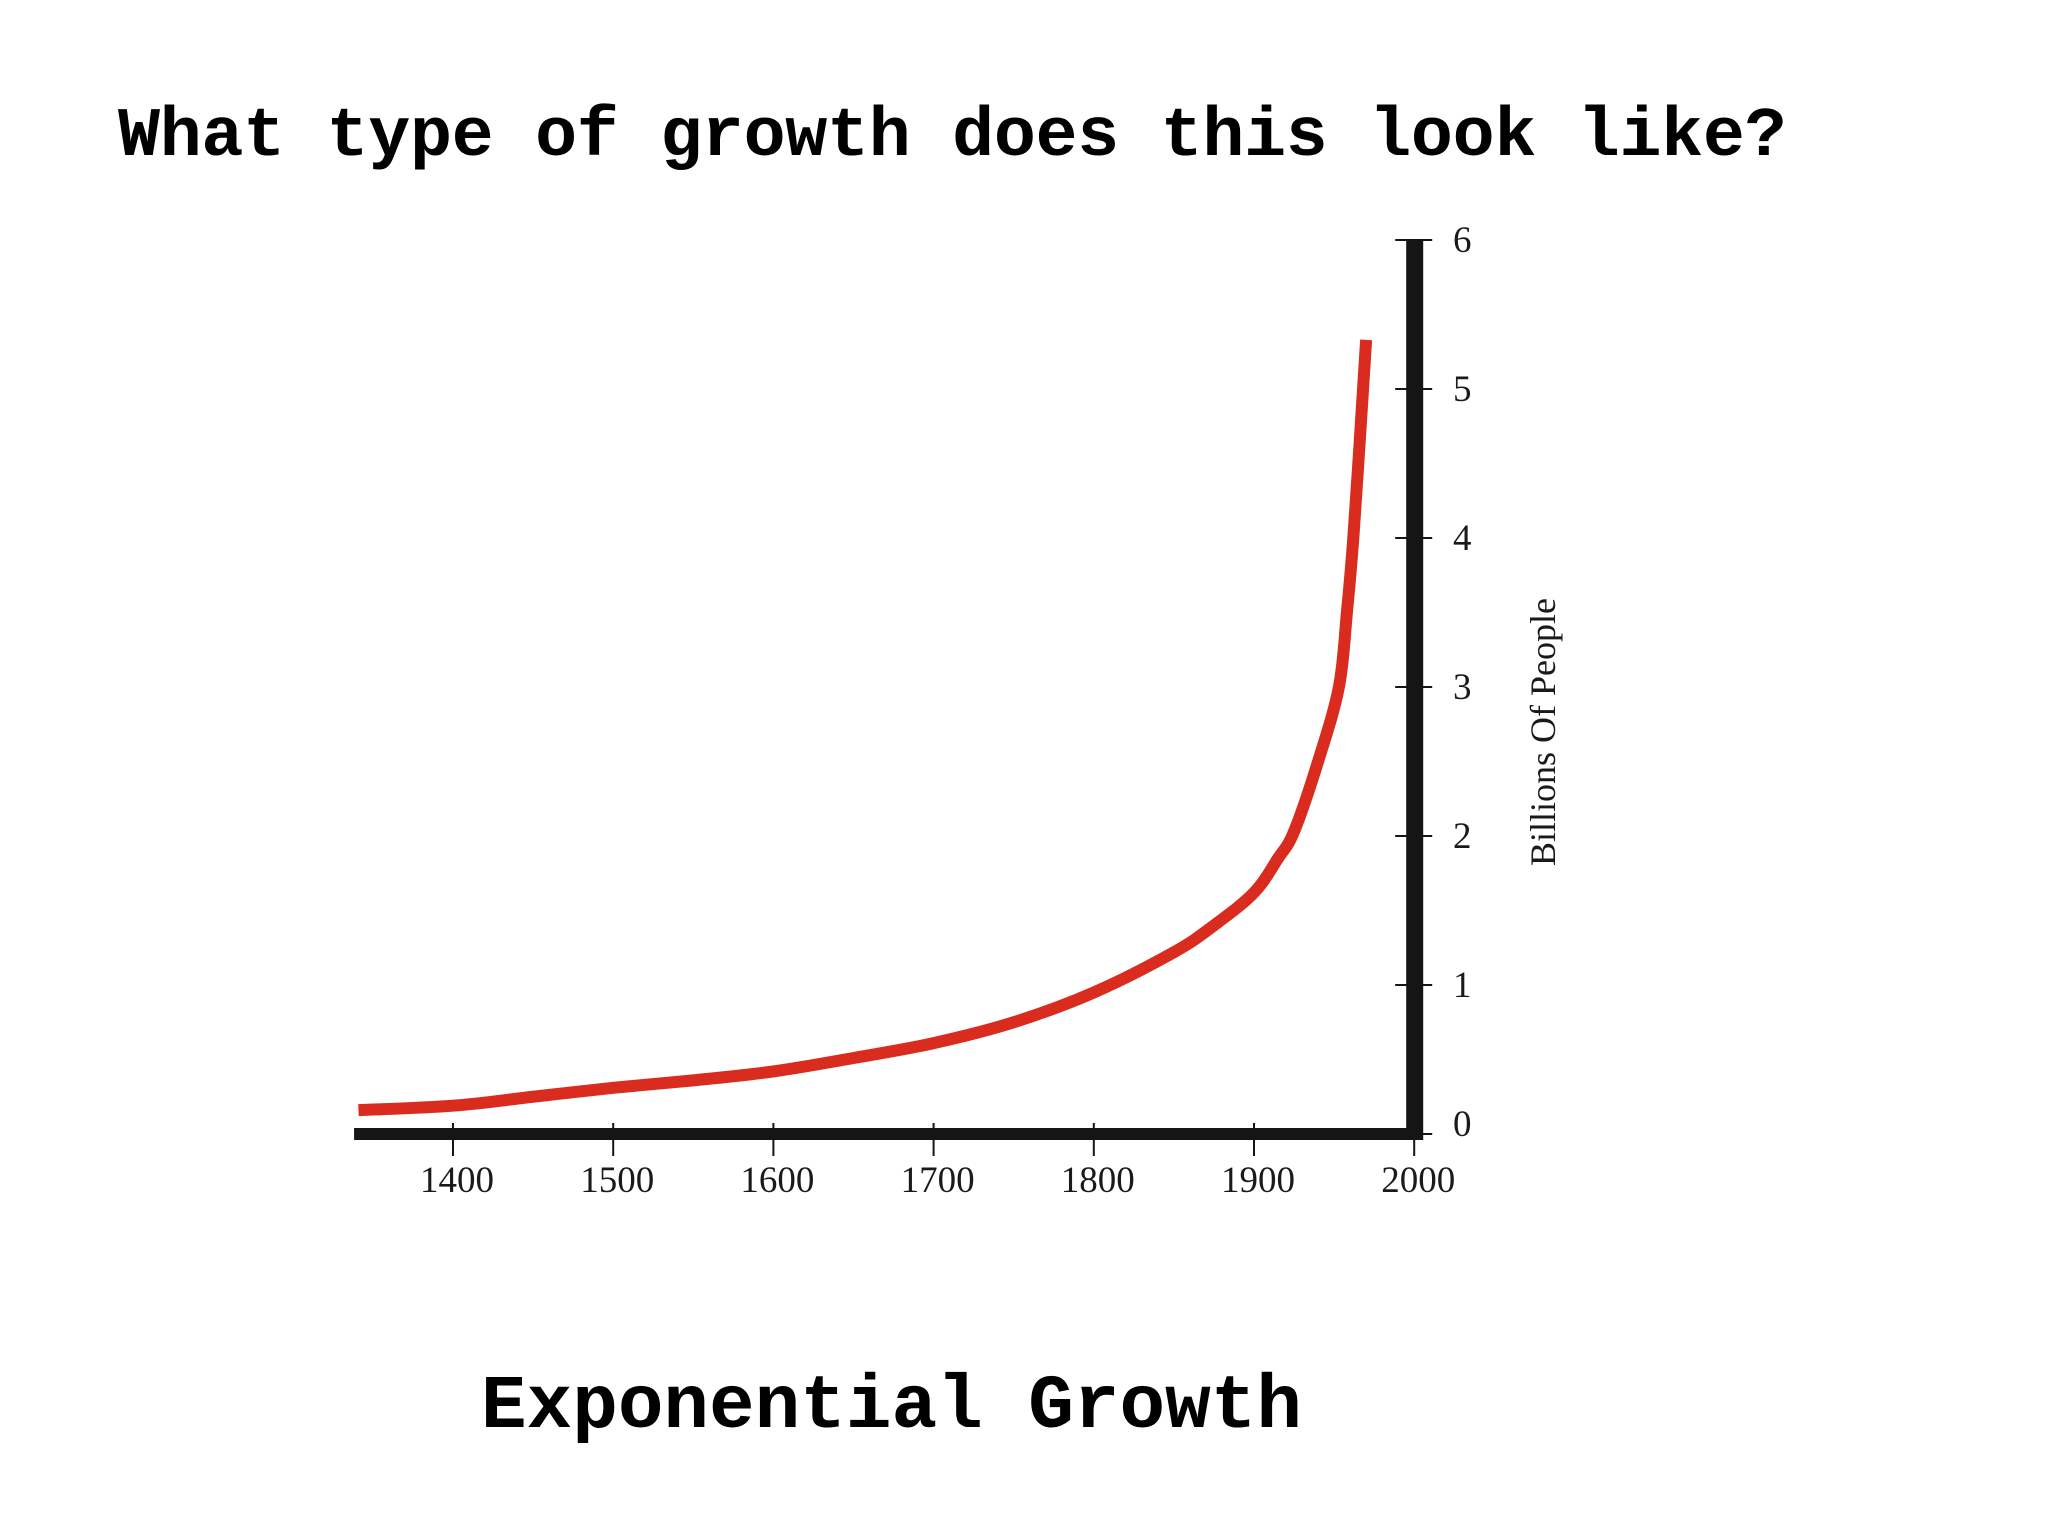  I want to click on y-tick-label: 0, so click(1462, 1124).